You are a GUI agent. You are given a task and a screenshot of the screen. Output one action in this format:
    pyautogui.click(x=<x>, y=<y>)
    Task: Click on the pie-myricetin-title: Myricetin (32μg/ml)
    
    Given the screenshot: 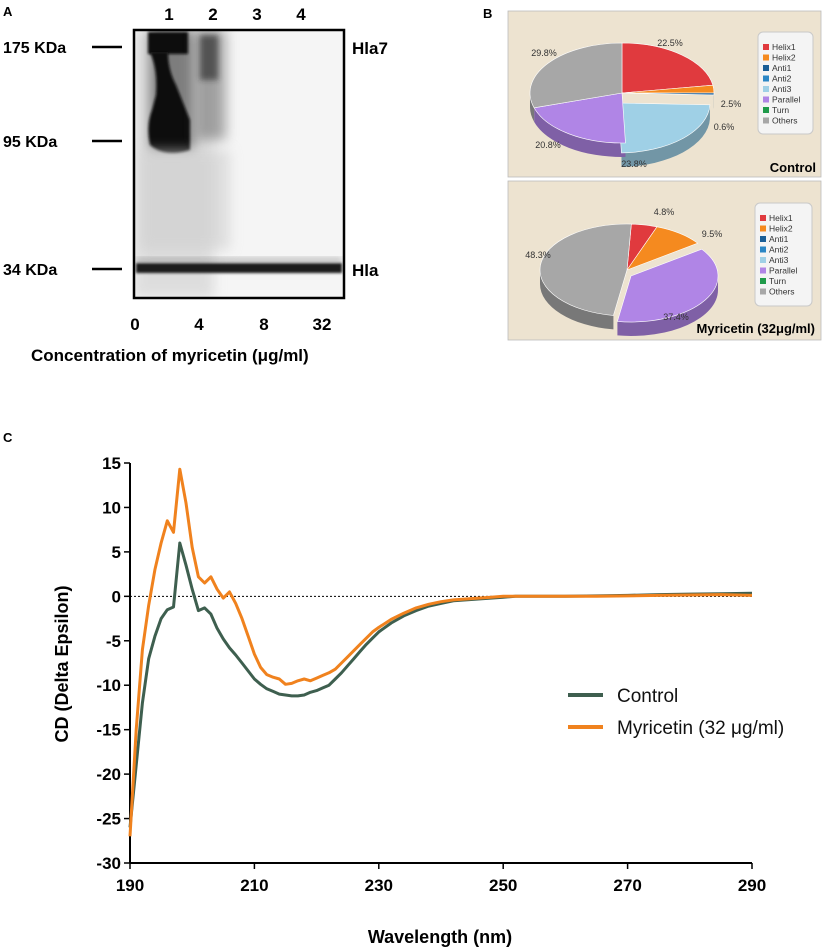 What is the action you would take?
    pyautogui.click(x=756, y=328)
    